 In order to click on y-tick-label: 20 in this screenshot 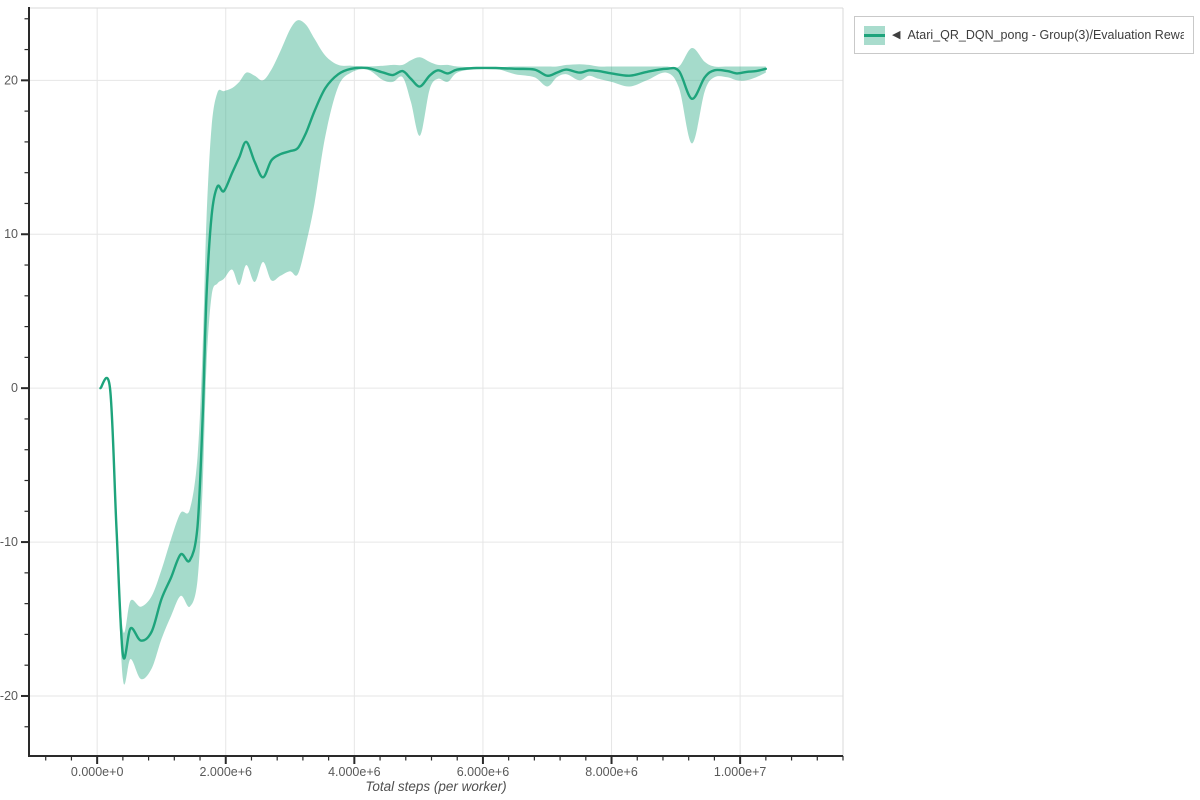, I will do `click(11, 80)`.